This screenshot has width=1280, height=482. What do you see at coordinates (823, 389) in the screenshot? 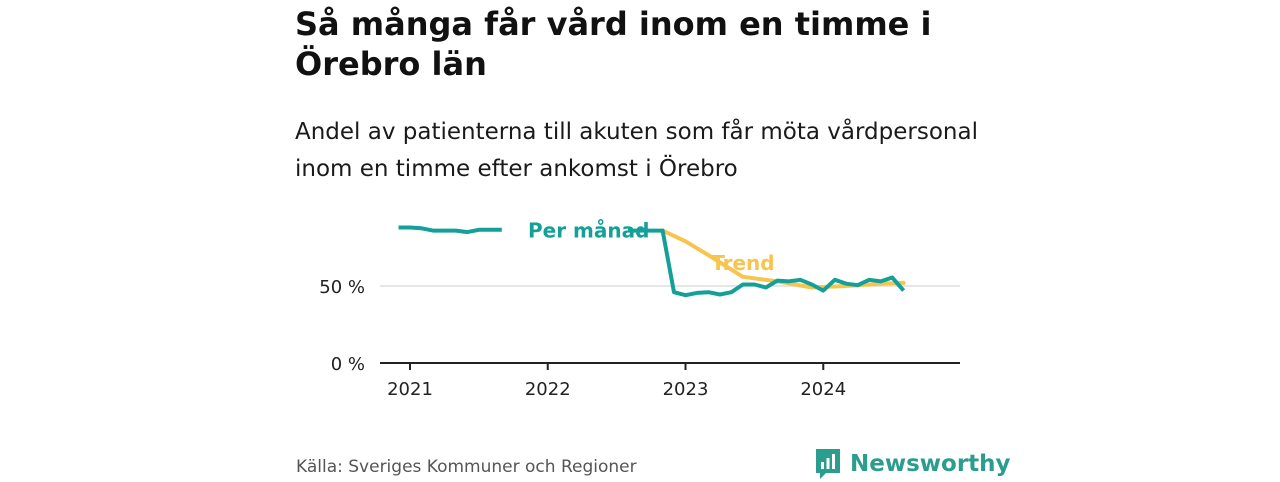
I see `x-tick-label: 2024` at bounding box center [823, 389].